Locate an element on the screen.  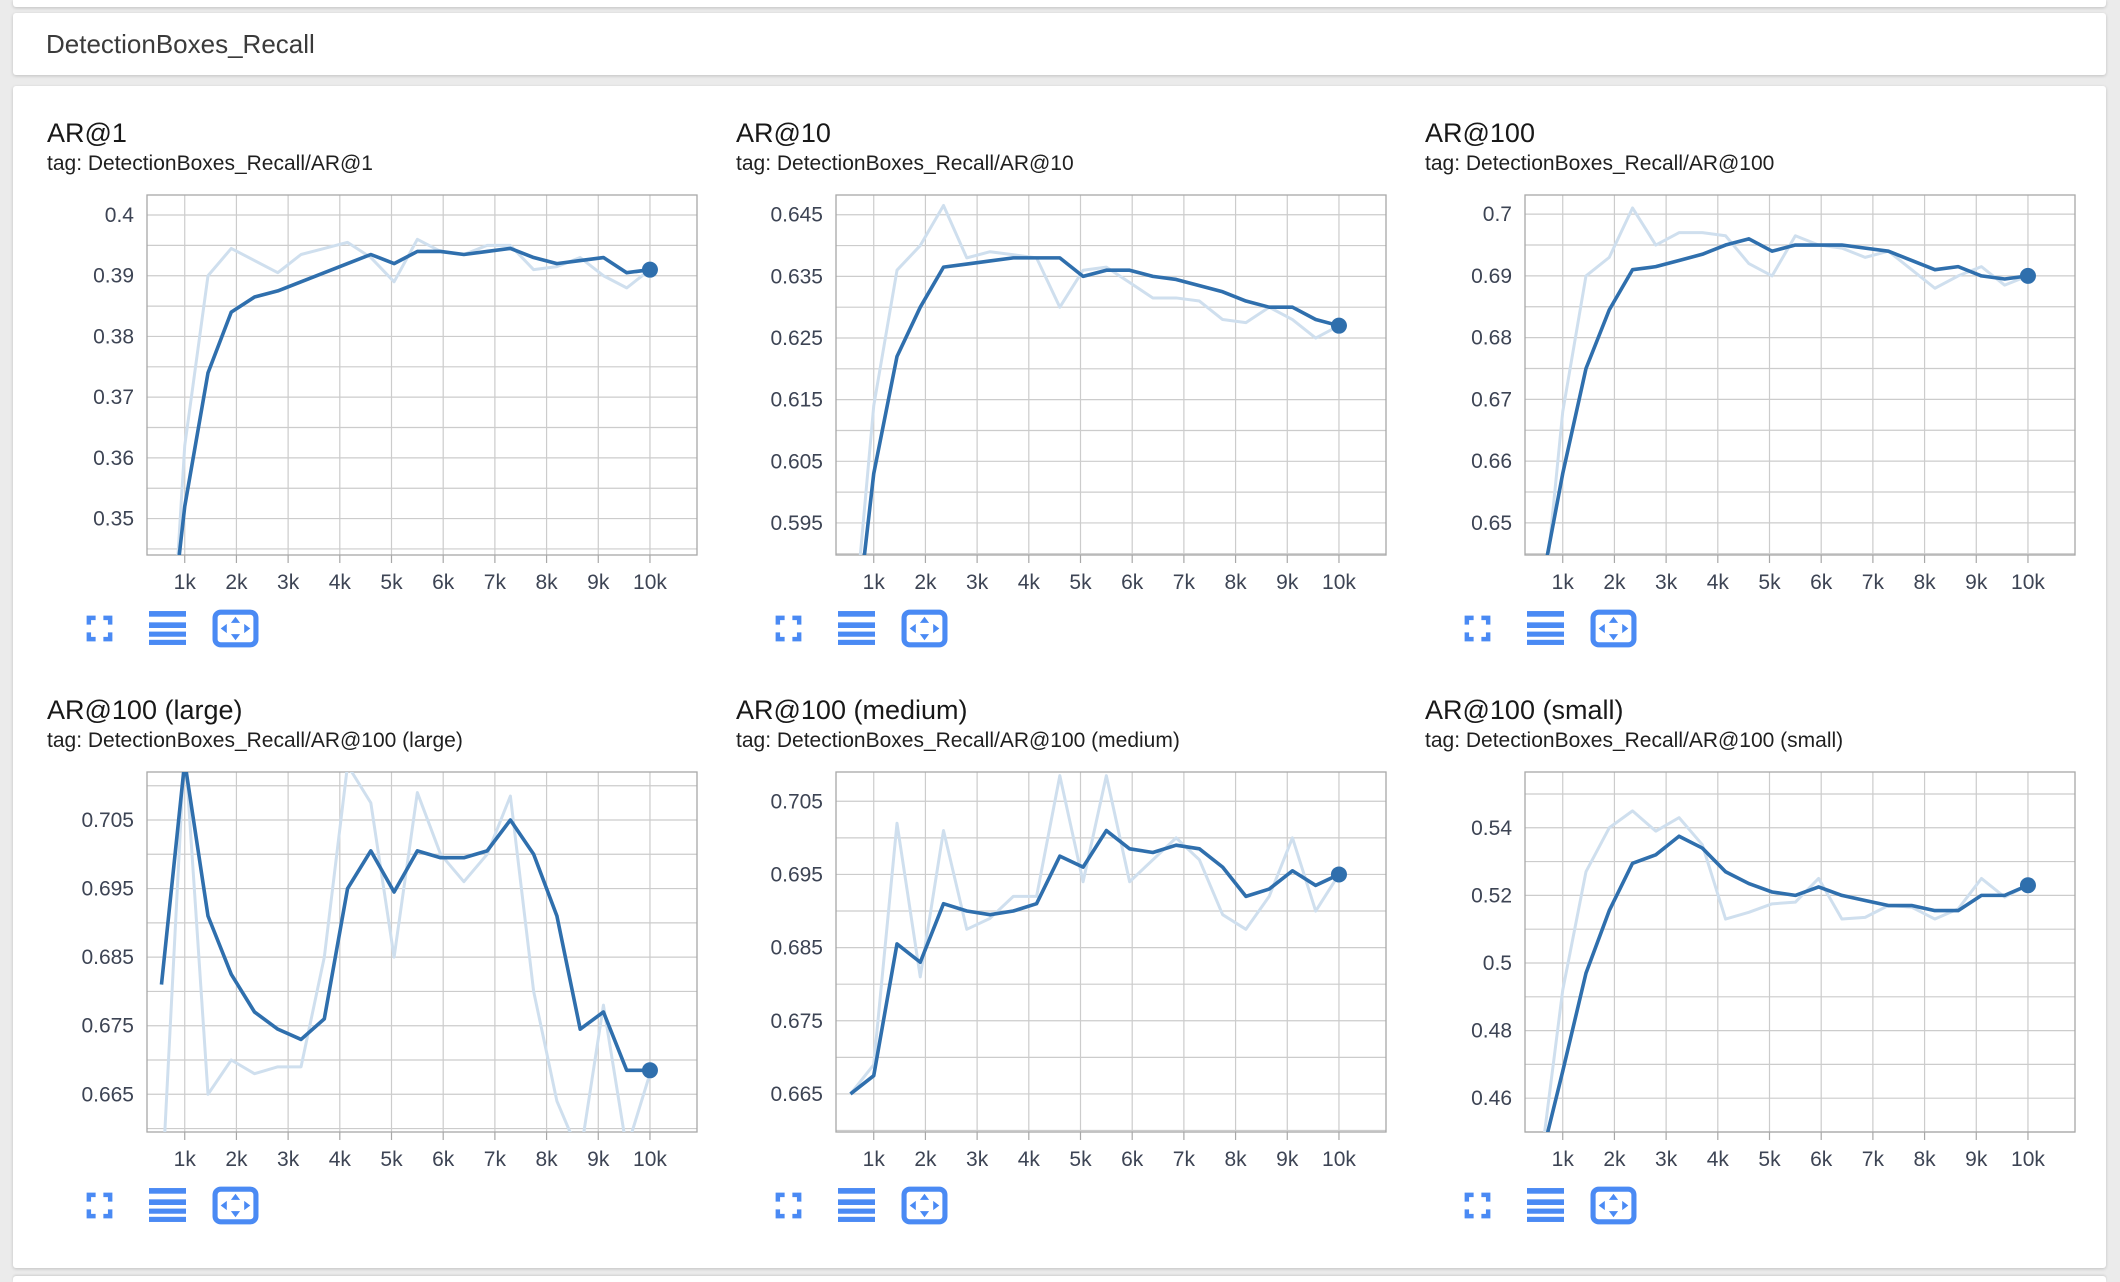
svg-text: 0.66 is located at coordinates (1491, 461).